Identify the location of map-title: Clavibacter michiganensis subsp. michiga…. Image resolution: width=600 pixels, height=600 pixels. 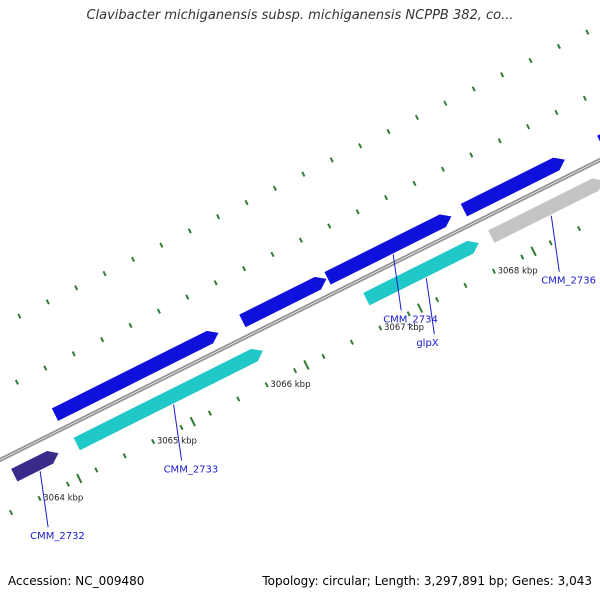
(300, 15).